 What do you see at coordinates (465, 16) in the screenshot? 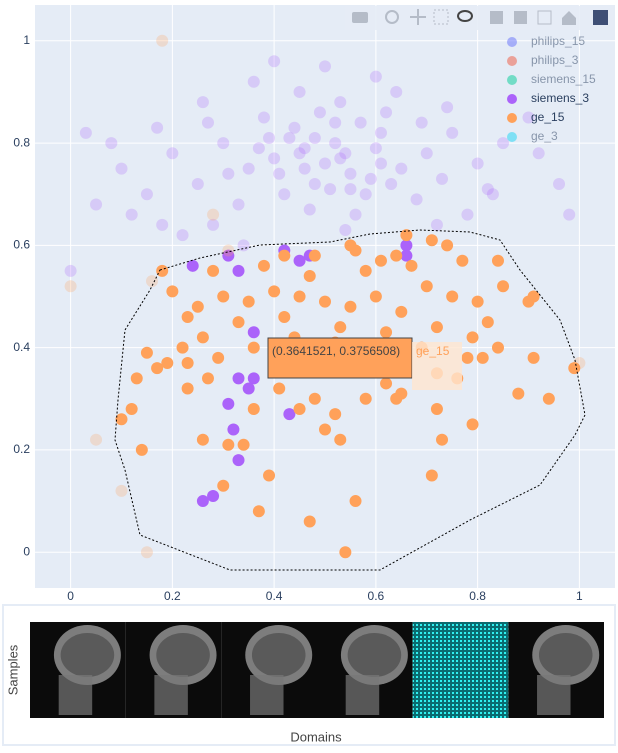
I see `lasso-icon` at bounding box center [465, 16].